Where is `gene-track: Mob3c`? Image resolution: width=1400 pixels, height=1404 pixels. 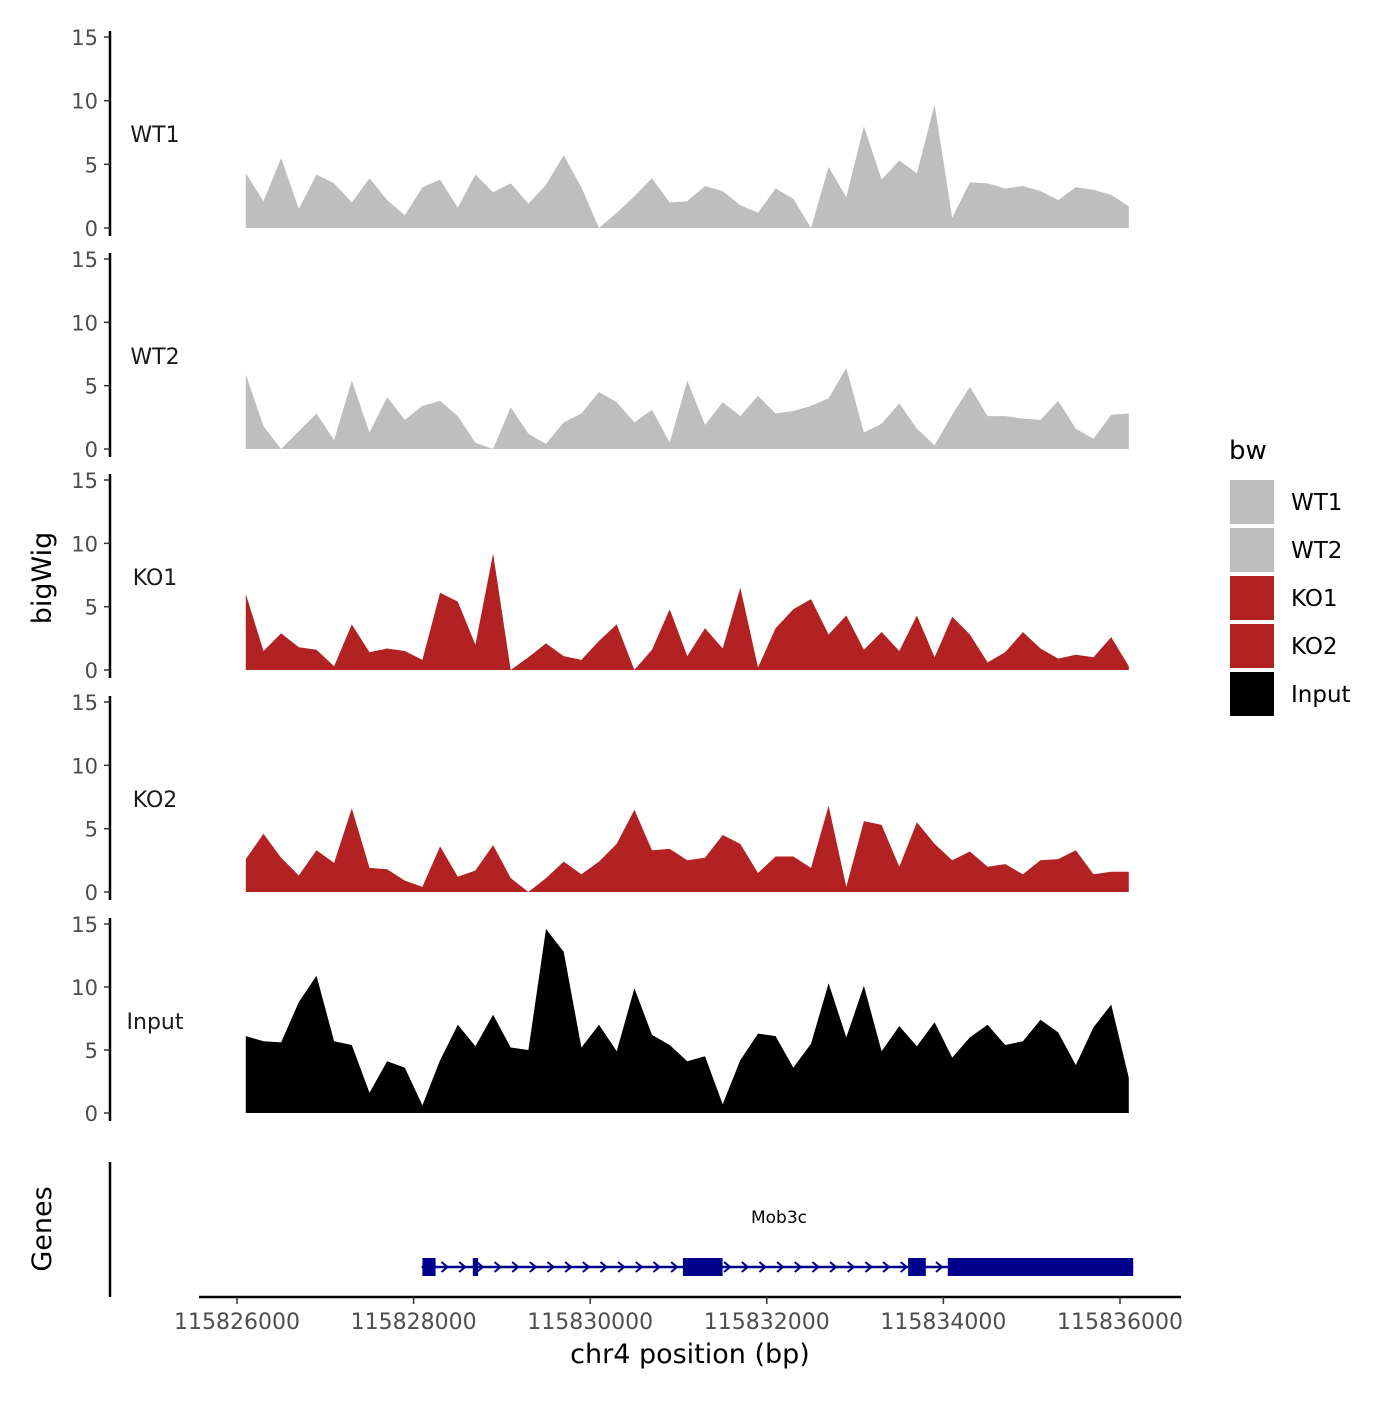
gene-track: Mob3c is located at coordinates (621, 1229).